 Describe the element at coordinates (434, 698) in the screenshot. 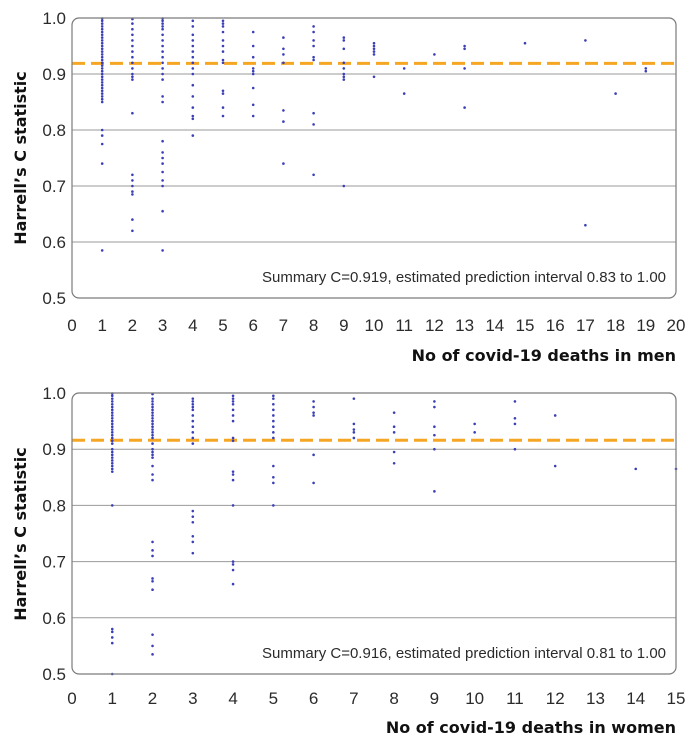

I see `x-tick-label: 9` at that location.